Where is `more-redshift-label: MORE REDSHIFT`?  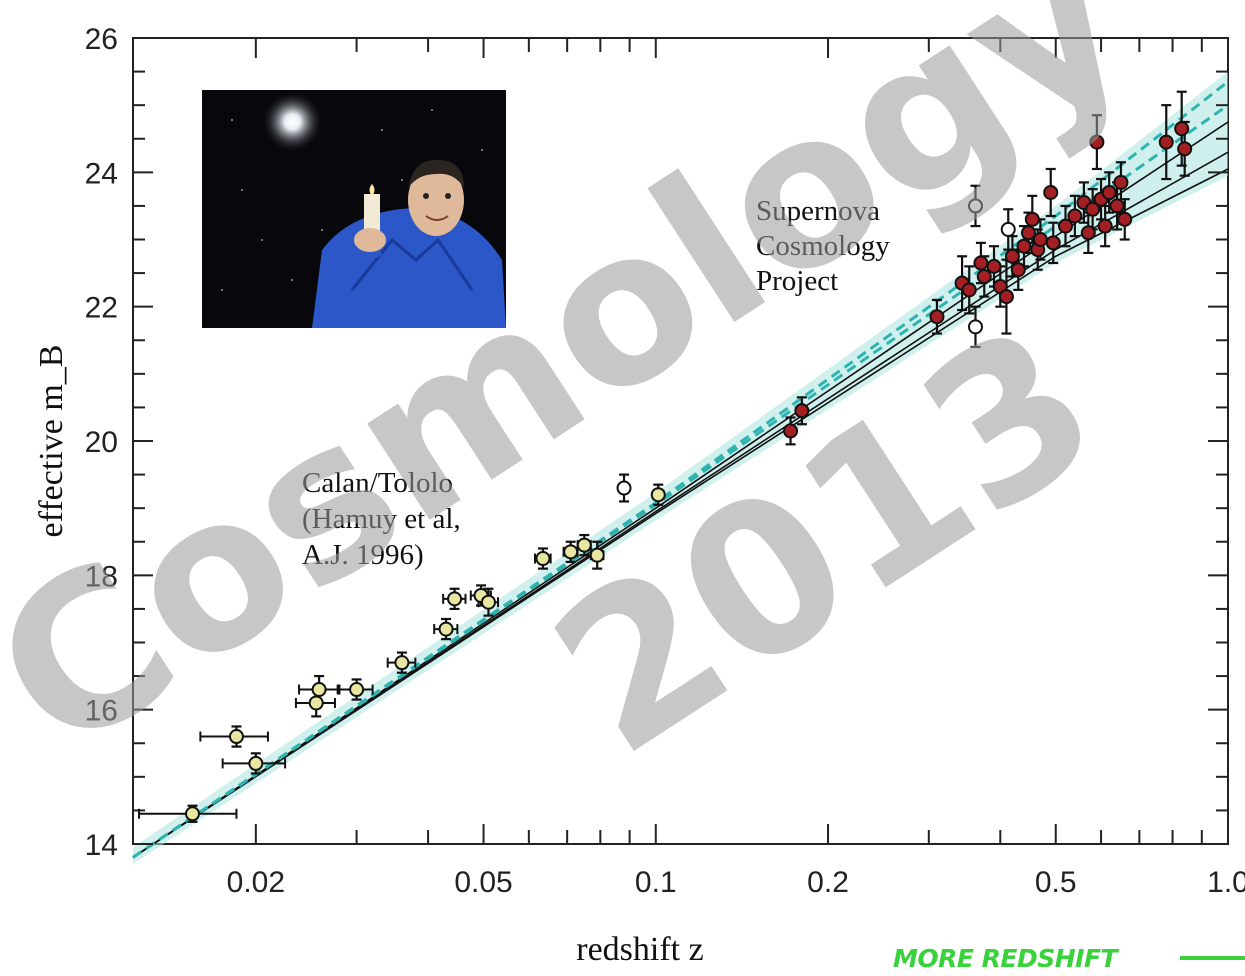
more-redshift-label: MORE REDSHIFT is located at coordinates (1005, 958).